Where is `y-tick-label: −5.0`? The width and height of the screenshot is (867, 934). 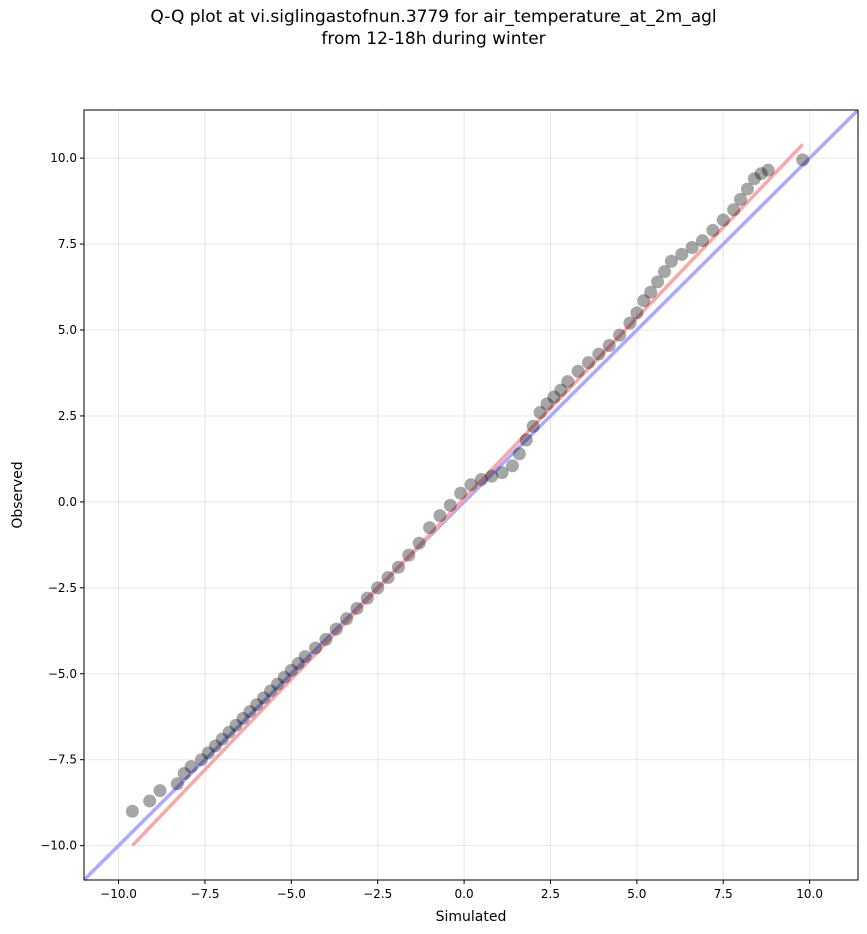
y-tick-label: −5.0 is located at coordinates (62, 674).